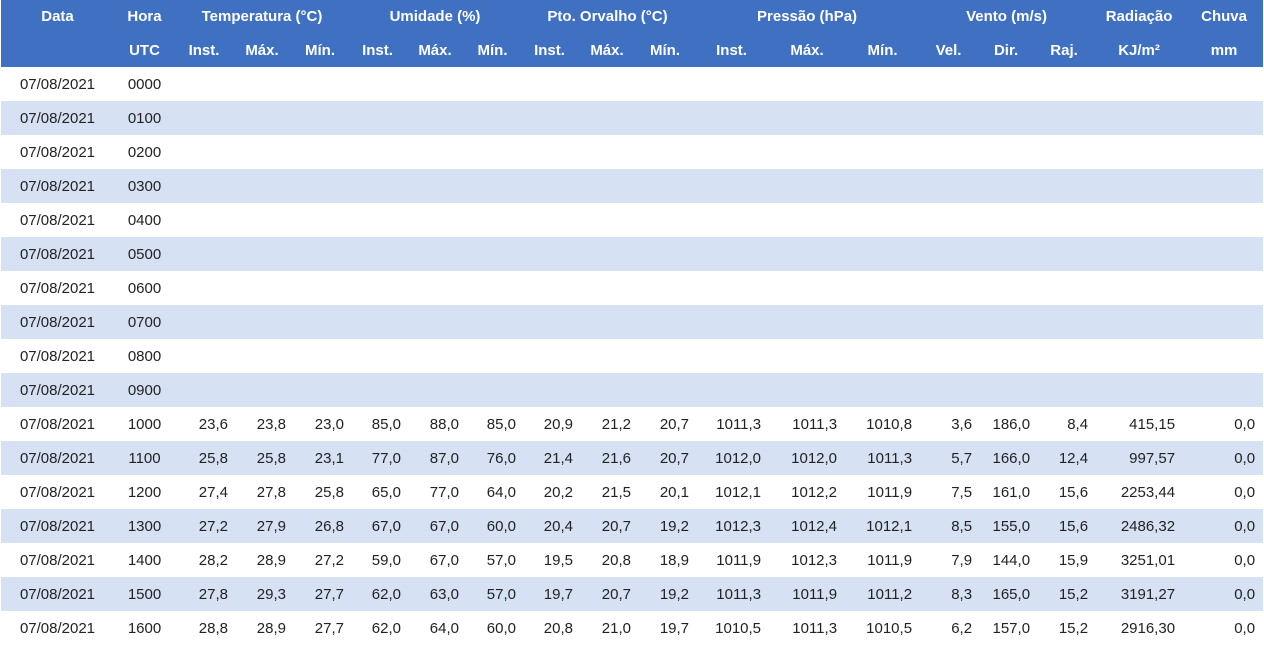  I want to click on table-row: 07/08/2021 0800, so click(632, 356).